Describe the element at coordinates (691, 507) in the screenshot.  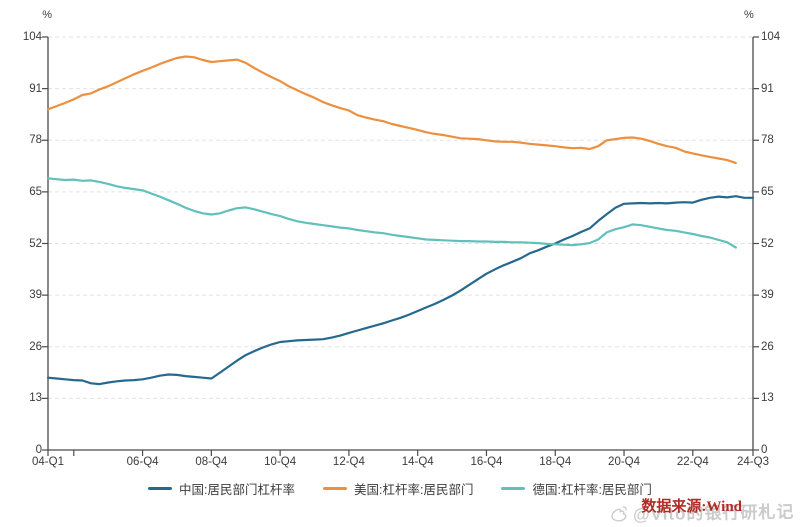
I see `data-source-note: 数据来源:Wind` at that location.